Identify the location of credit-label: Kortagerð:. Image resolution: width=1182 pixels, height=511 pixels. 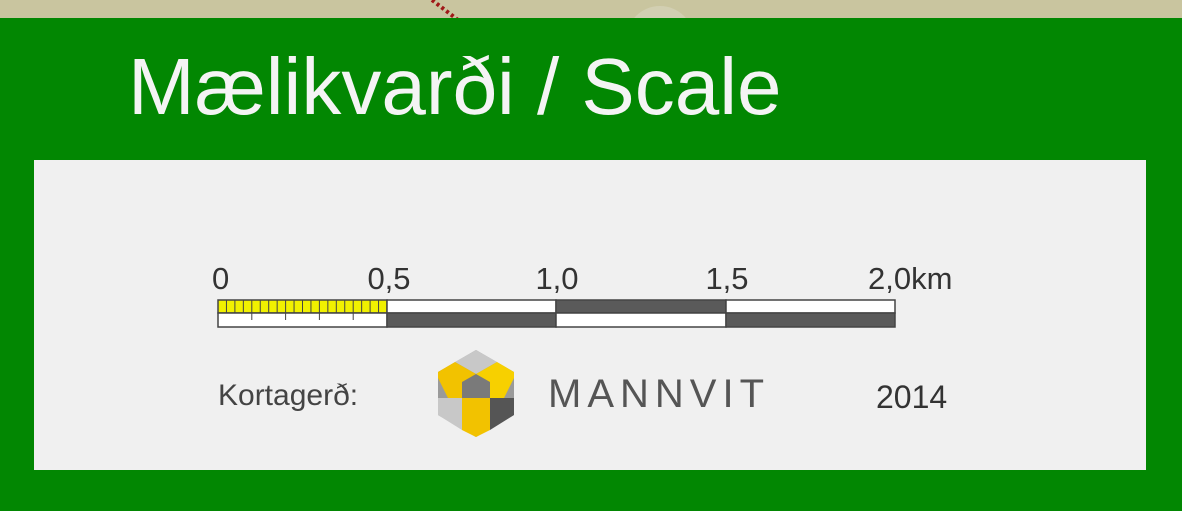
(288, 395).